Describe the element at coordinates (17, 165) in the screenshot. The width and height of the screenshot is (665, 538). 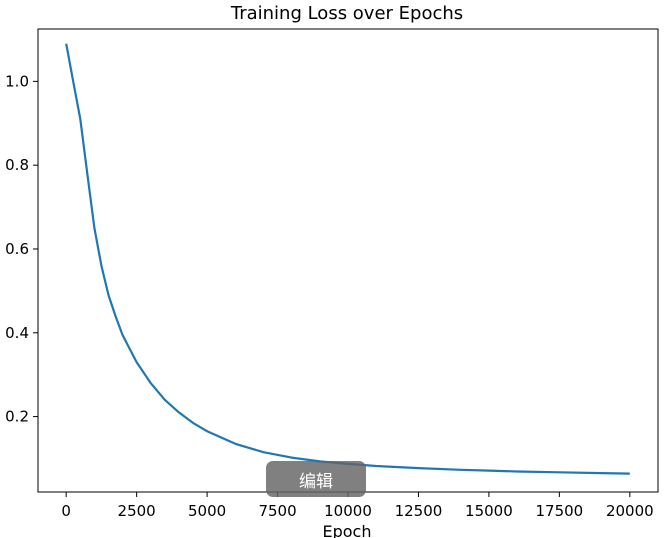
I see `y-tick-label: 0.8` at that location.